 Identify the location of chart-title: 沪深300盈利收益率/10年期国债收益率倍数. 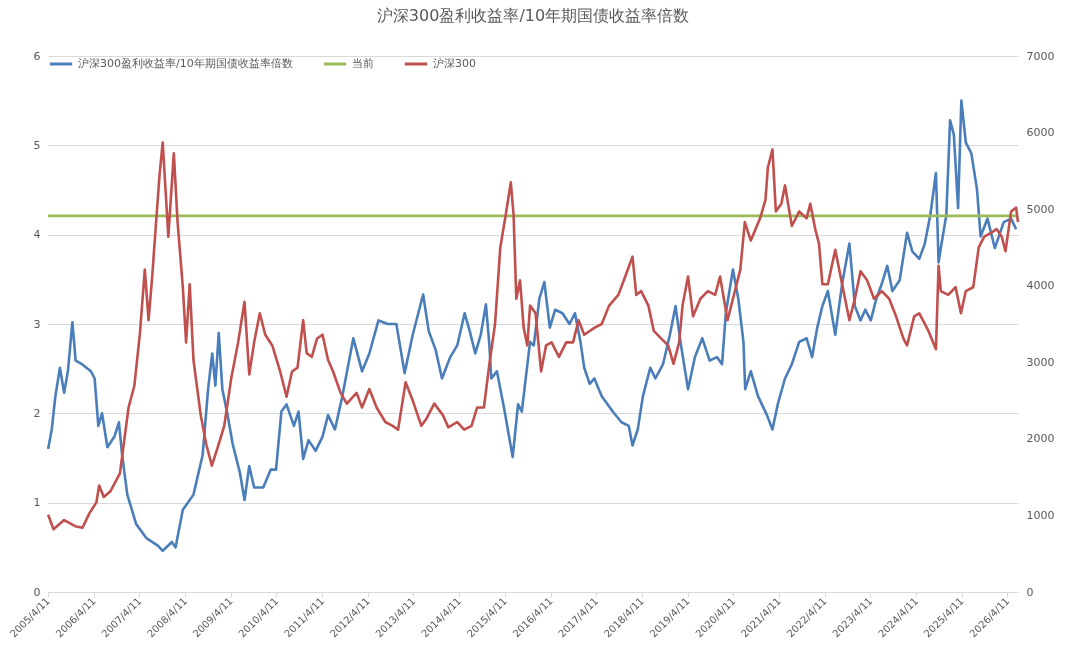
(533, 15).